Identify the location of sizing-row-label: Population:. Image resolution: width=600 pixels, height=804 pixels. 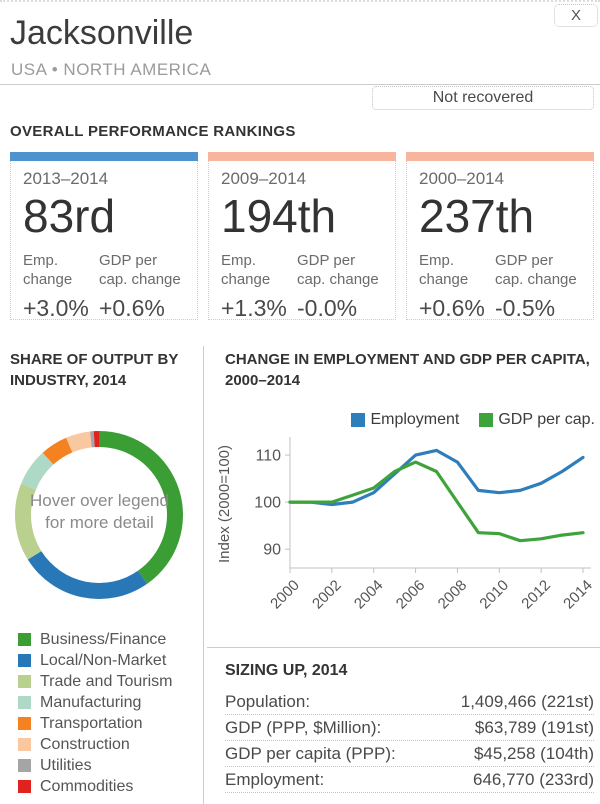
(268, 701).